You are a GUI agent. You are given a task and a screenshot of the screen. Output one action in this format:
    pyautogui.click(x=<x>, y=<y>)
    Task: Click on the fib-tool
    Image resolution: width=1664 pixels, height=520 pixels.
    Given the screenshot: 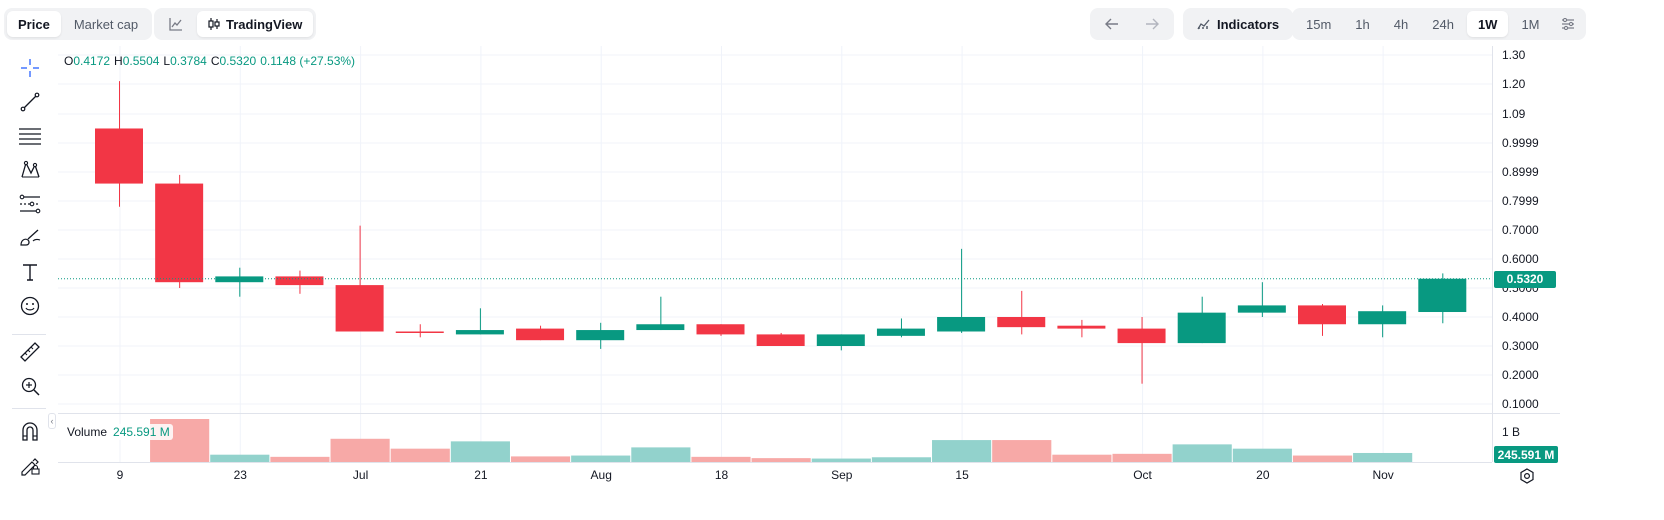 What is the action you would take?
    pyautogui.click(x=30, y=204)
    